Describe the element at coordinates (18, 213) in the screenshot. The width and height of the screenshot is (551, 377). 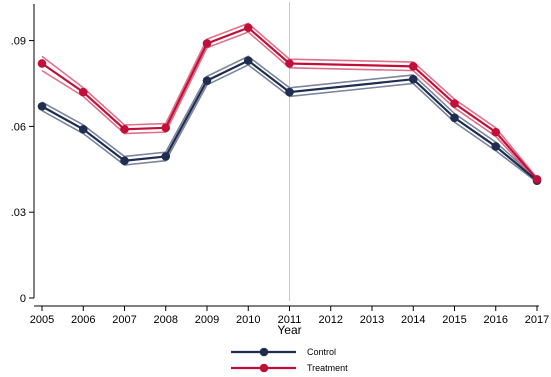
I see `y-tick-label: .03` at that location.